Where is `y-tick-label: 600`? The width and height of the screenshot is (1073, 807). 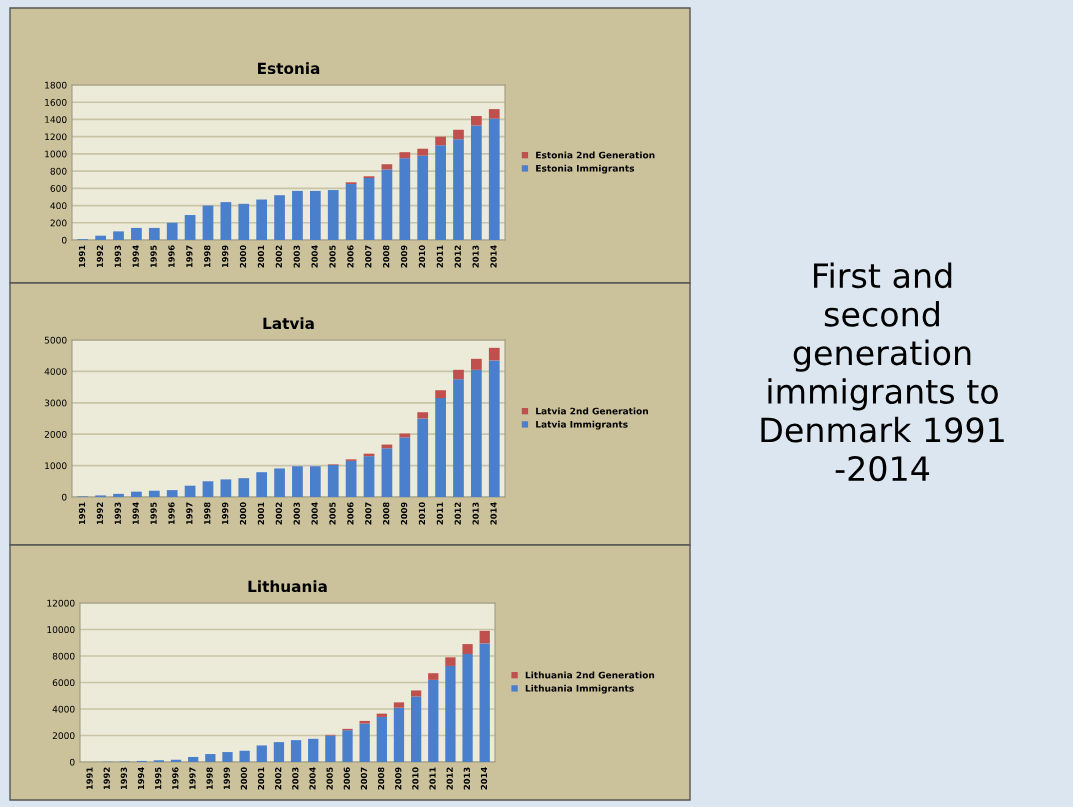
y-tick-label: 600 is located at coordinates (58, 188).